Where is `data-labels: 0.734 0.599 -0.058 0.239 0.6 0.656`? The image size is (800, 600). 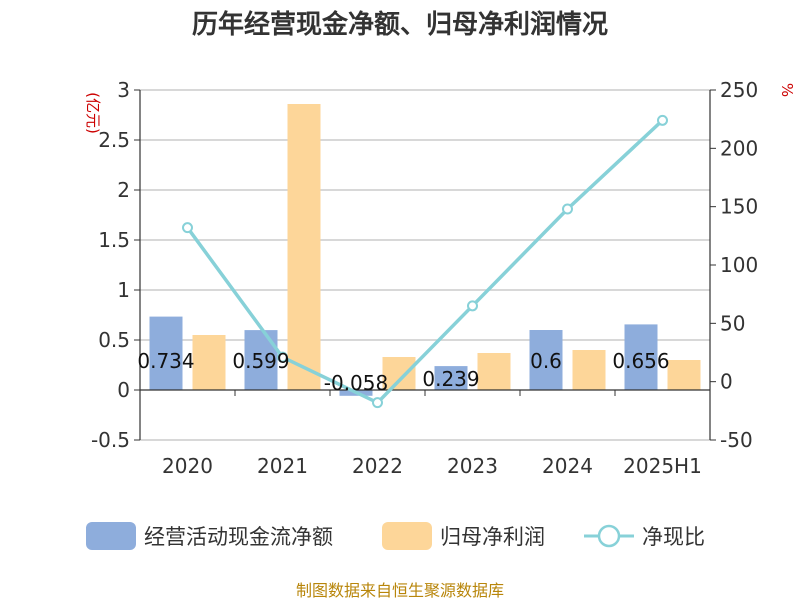 data-labels: 0.734 0.599 -0.058 0.239 0.6 0.656 is located at coordinates (403, 372).